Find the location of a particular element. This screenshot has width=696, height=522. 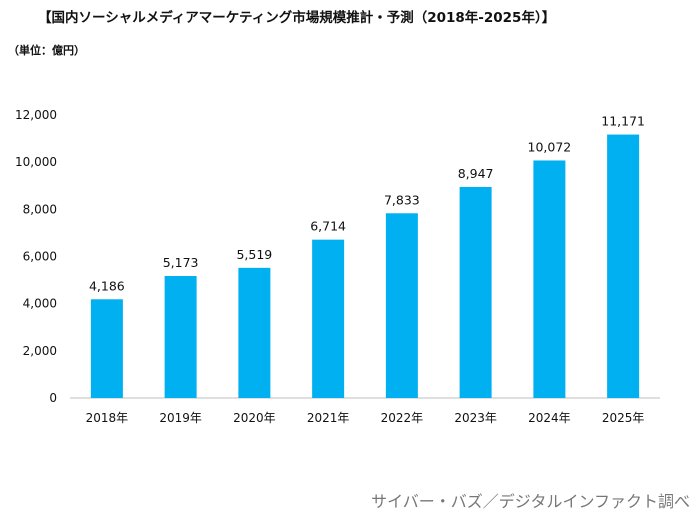

bar-value-label: 4,186 is located at coordinates (107, 285).